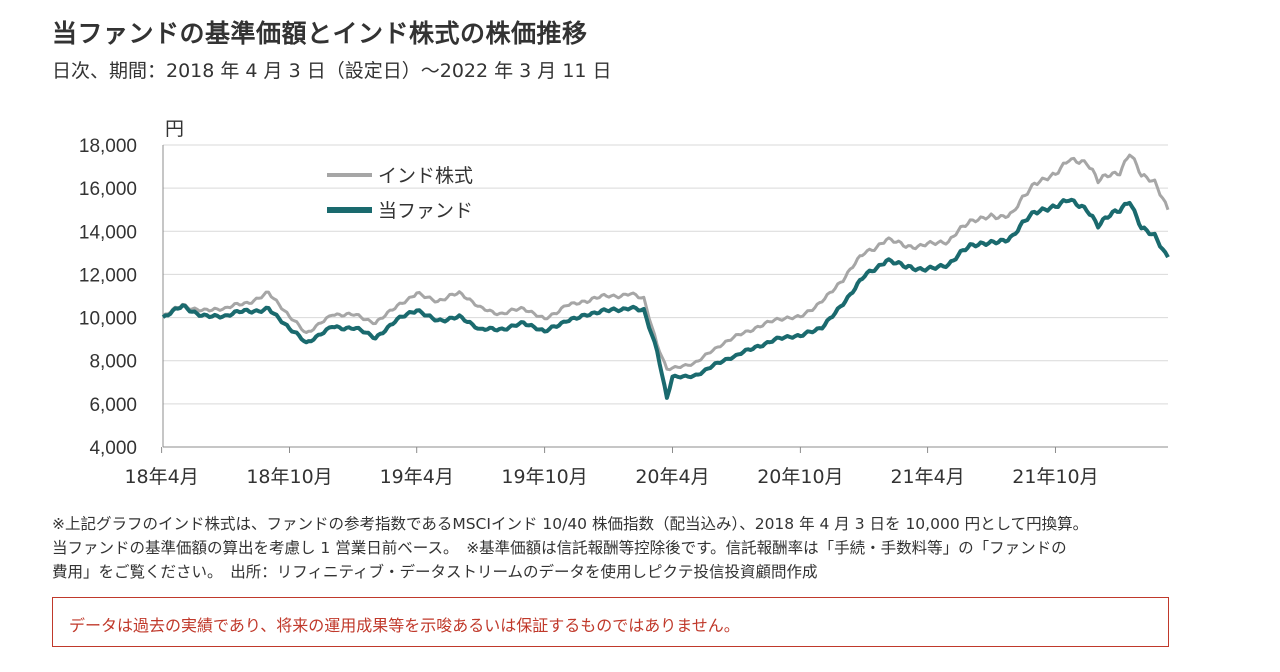 This screenshot has height=672, width=1280. Describe the element at coordinates (425, 211) in the screenshot. I see `legend-label: 当ファンド` at that location.